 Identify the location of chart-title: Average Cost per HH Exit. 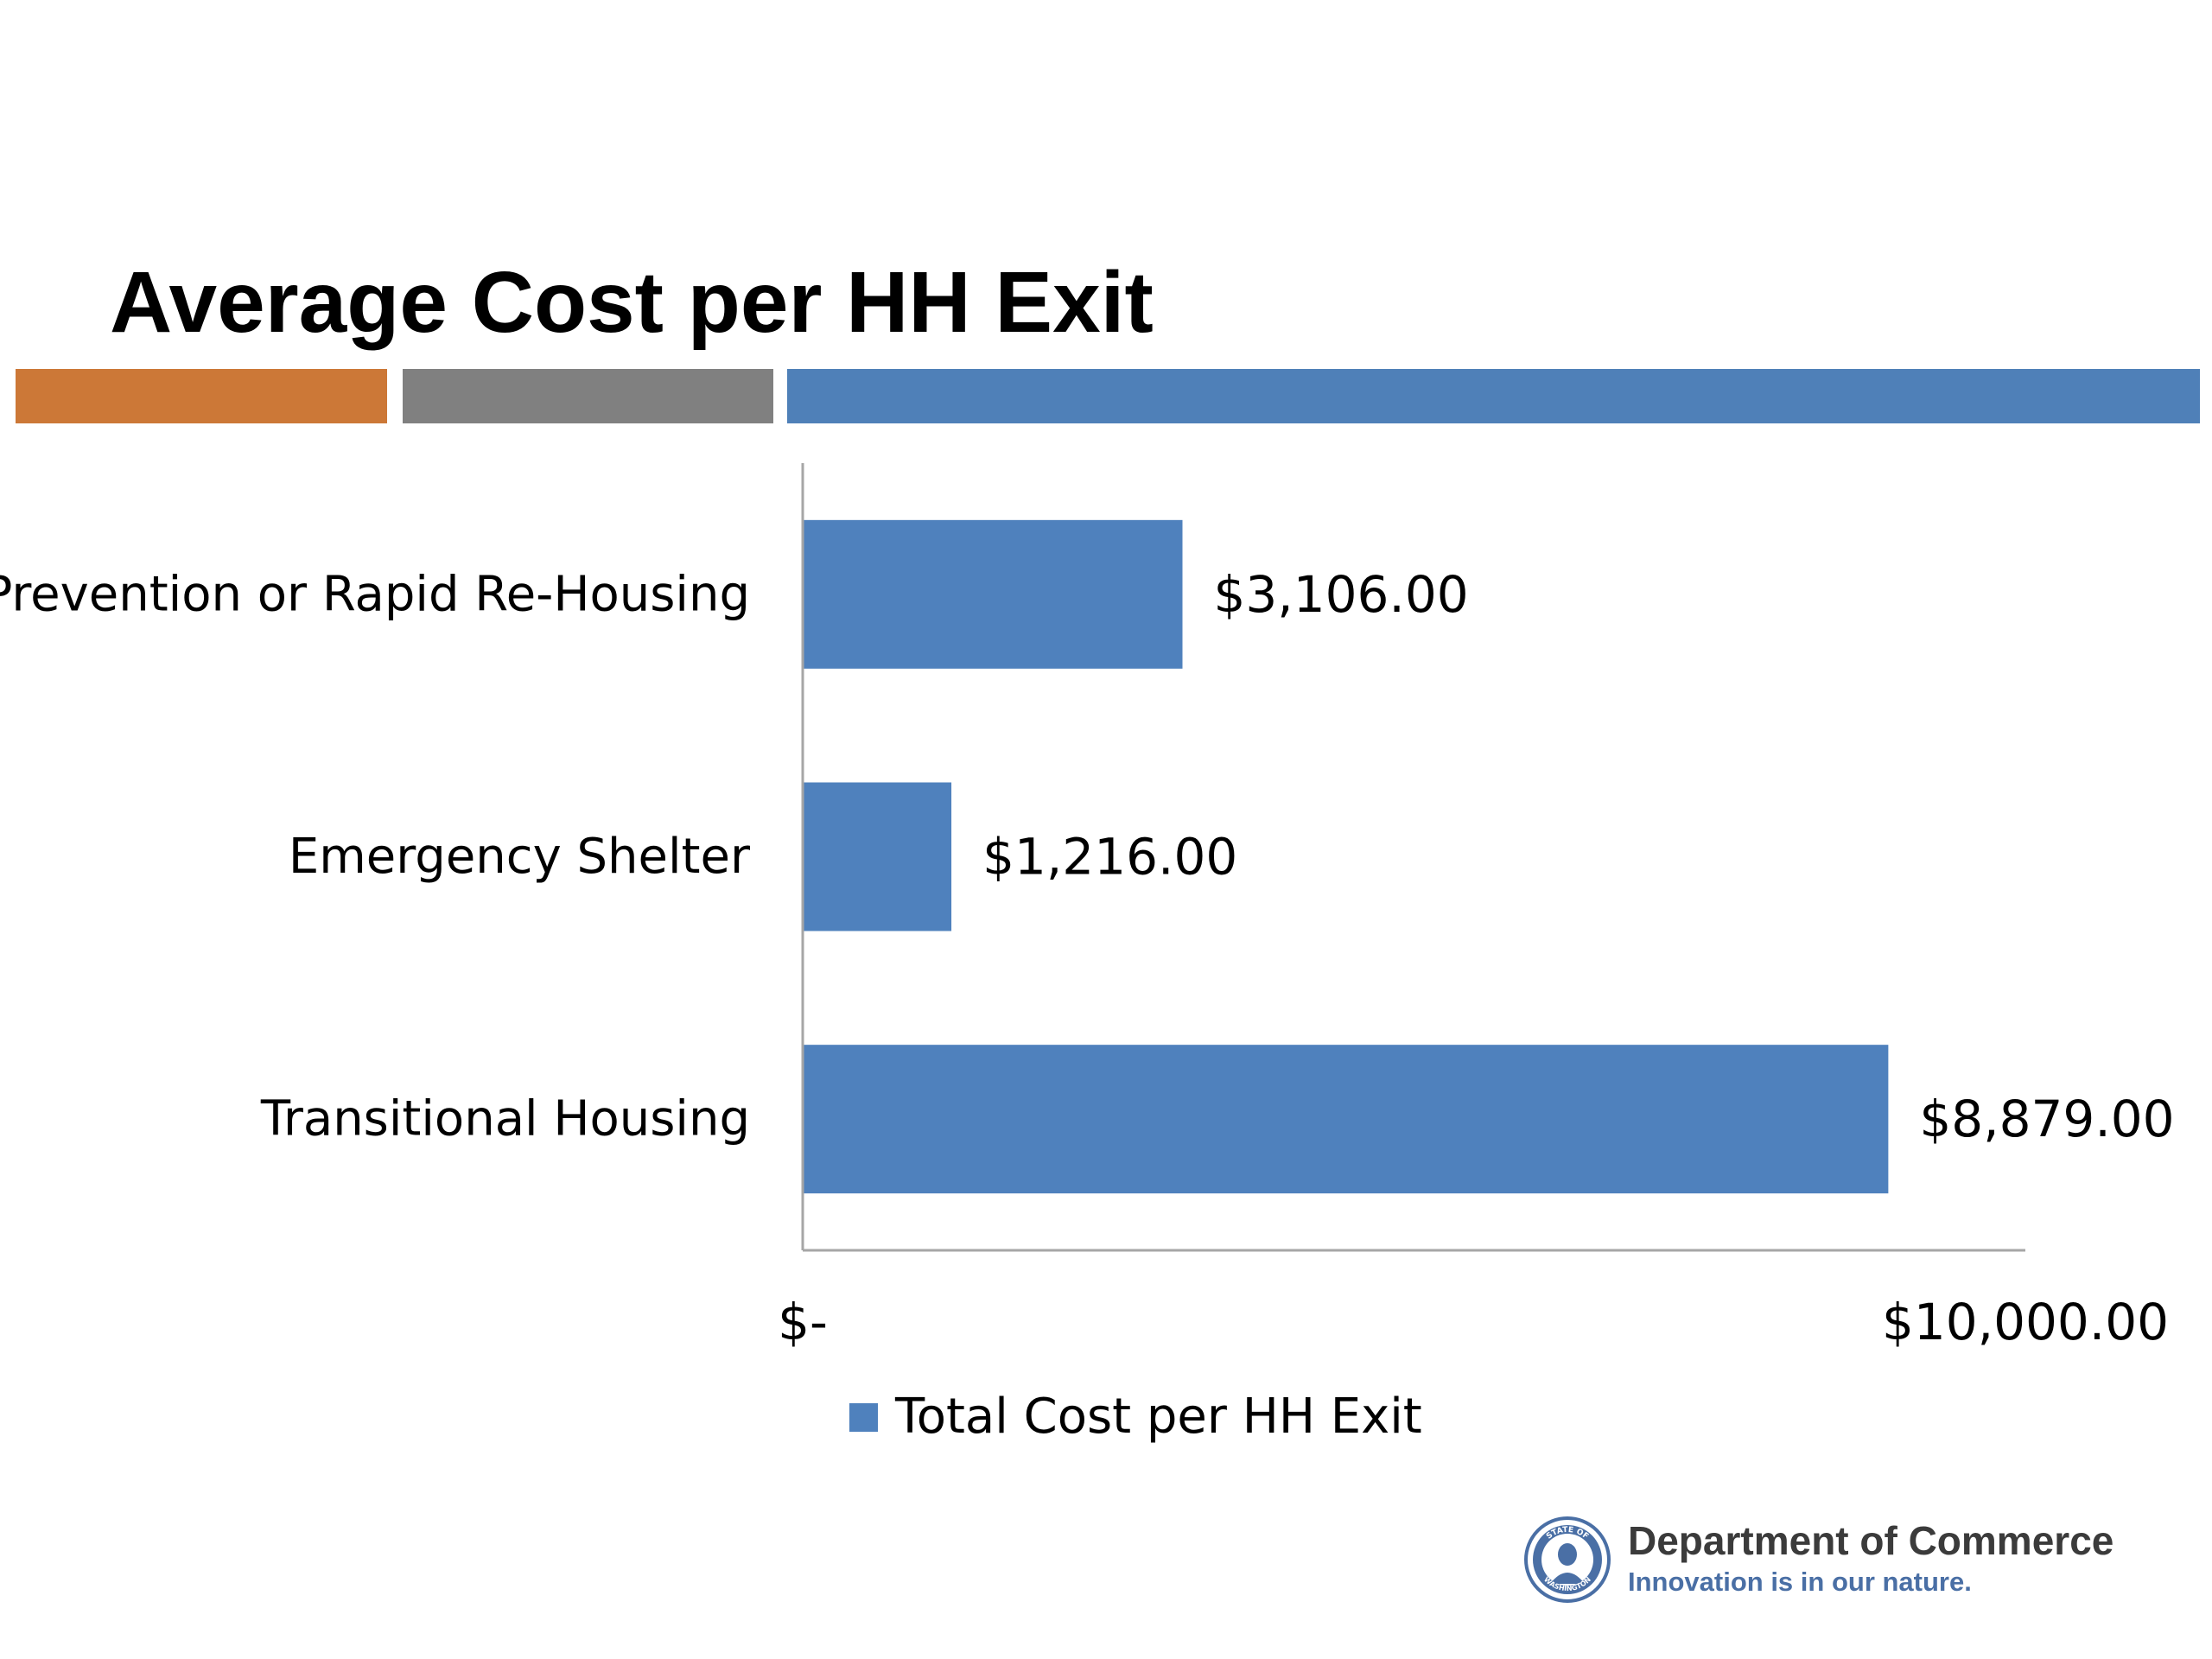
(632, 302).